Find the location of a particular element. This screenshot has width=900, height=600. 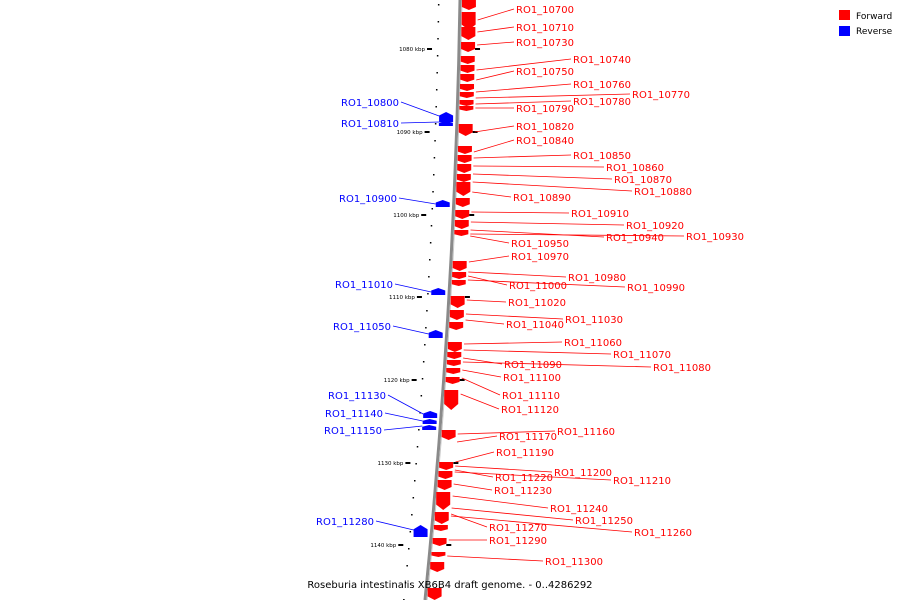

forward-gene-label: RO1_11070 is located at coordinates (642, 355).